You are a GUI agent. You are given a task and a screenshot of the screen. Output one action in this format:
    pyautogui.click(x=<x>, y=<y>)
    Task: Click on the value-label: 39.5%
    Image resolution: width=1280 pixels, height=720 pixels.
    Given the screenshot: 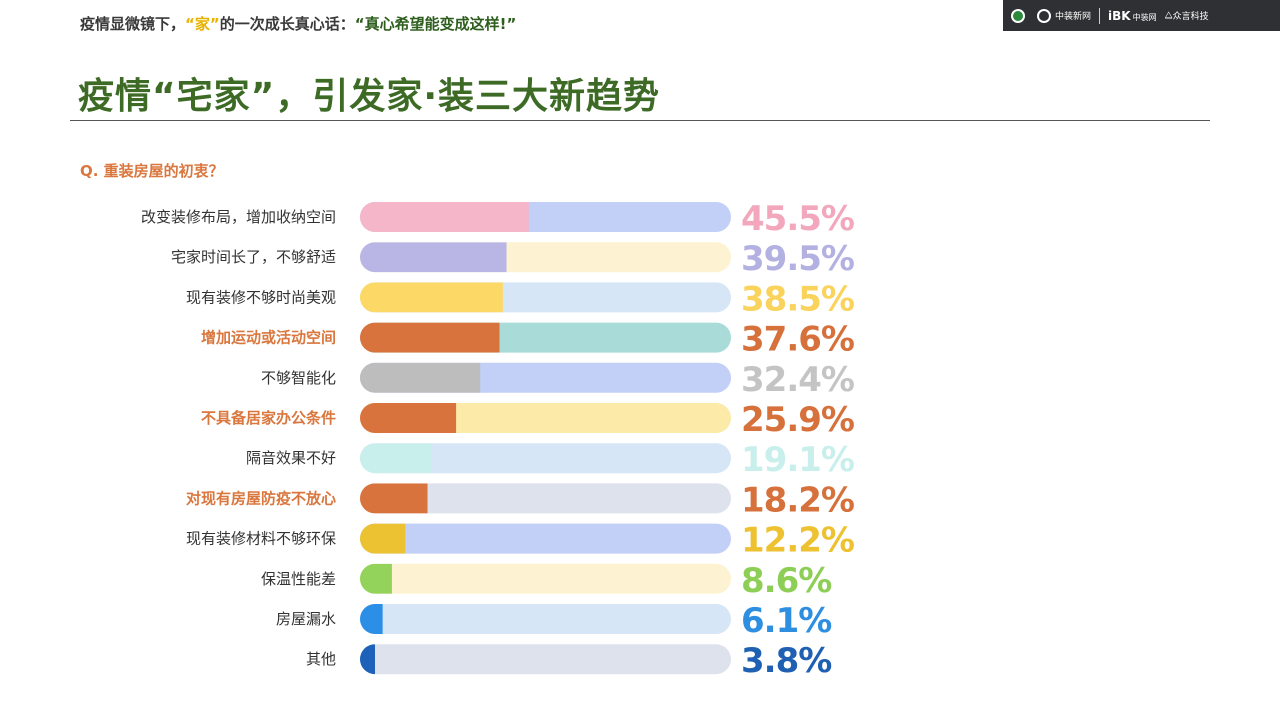 What is the action you would take?
    pyautogui.click(x=797, y=259)
    